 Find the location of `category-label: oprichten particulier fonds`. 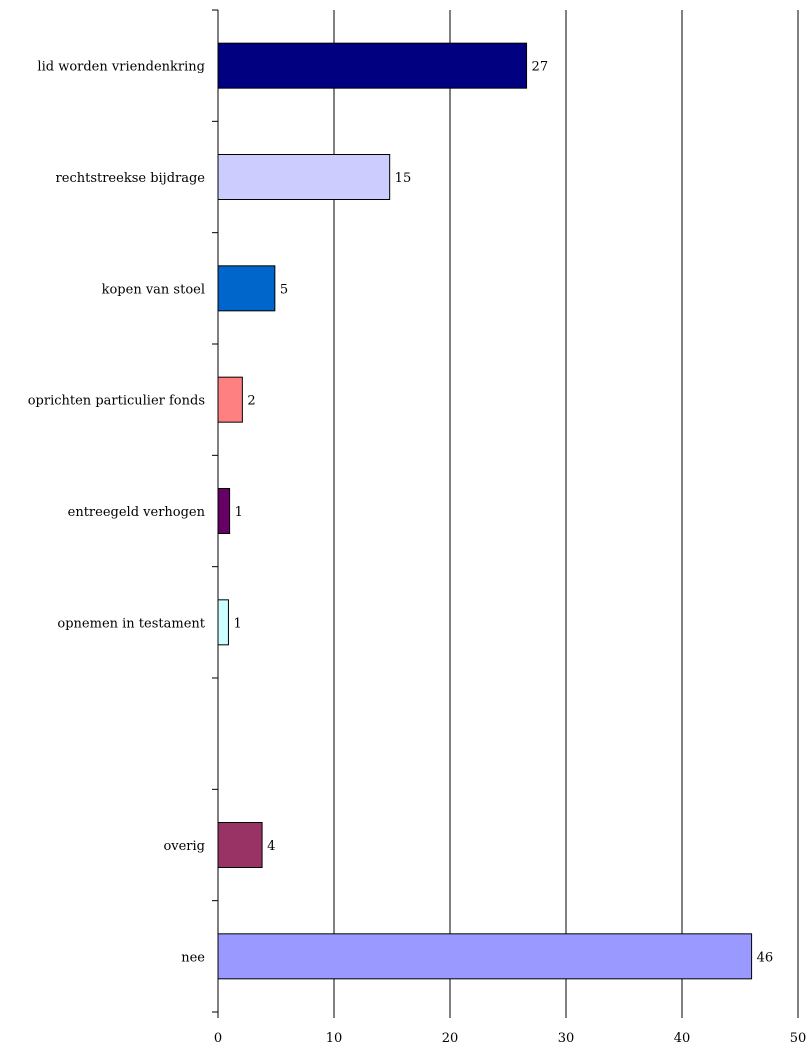

category-label: oprichten particulier fonds is located at coordinates (116, 401).